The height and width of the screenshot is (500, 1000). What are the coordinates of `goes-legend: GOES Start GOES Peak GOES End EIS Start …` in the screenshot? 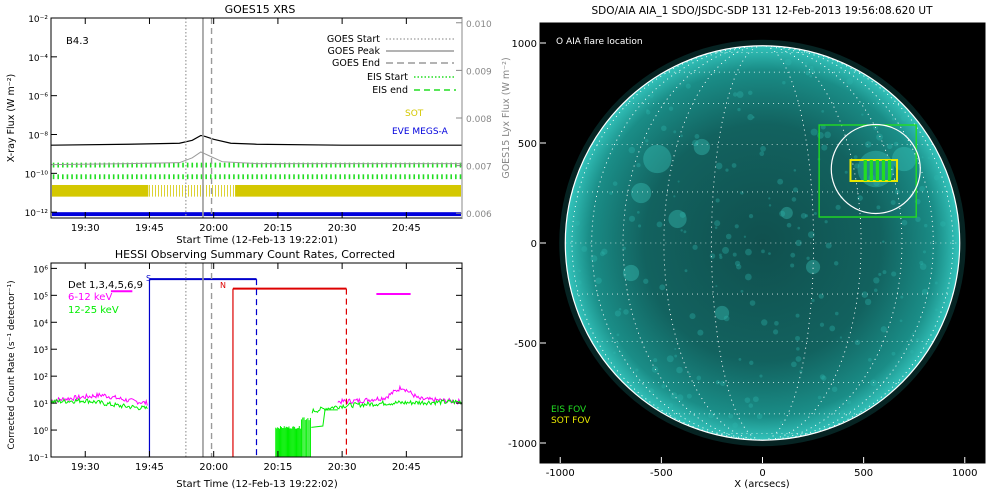 It's located at (391, 65).